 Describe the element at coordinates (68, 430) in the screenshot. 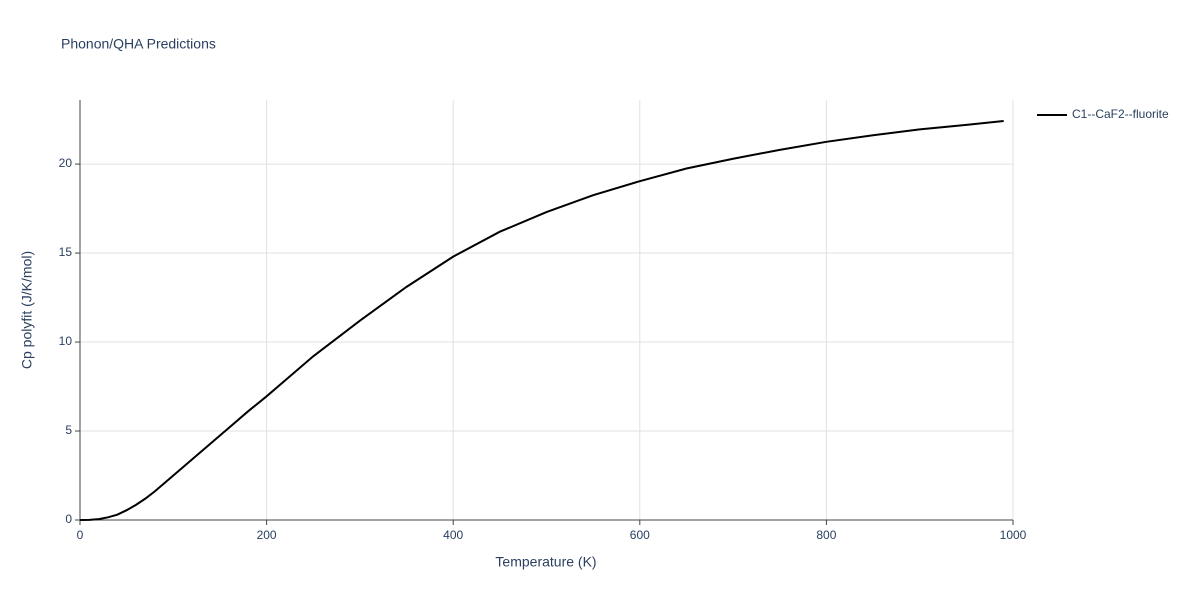

I see `y-tick-label: 5` at that location.